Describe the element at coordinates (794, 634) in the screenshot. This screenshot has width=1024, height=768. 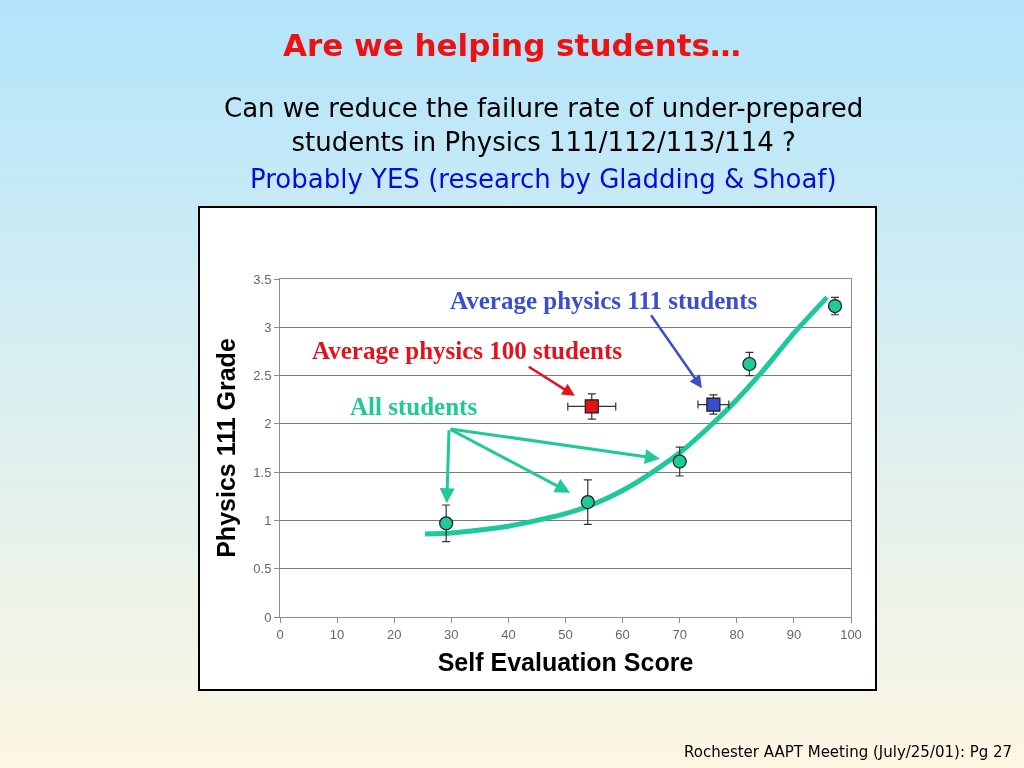
I see `x-tick-label: 90` at that location.